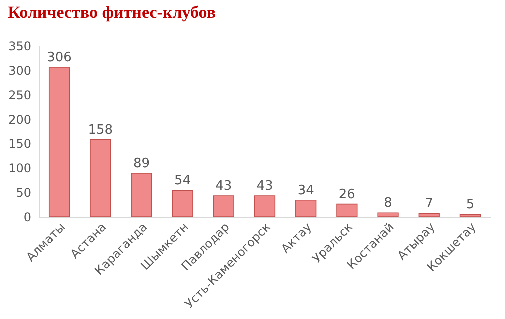  What do you see at coordinates (183, 181) in the screenshot?
I see `data-label: 54` at bounding box center [183, 181].